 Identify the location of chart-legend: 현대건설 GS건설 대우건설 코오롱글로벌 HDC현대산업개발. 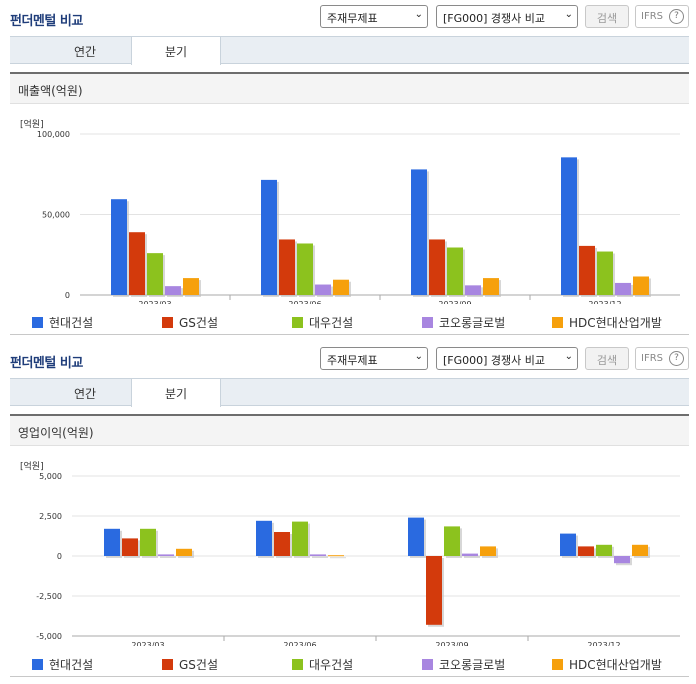
(349, 321).